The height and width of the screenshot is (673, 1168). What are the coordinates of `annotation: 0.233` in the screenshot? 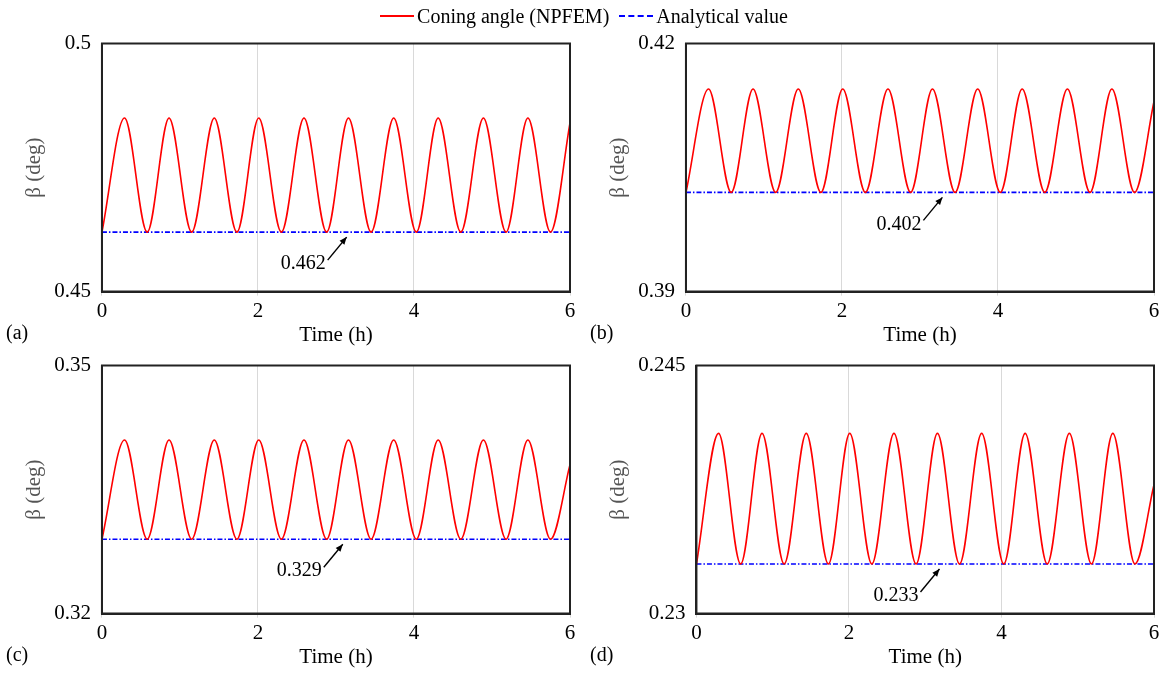 It's located at (896, 594).